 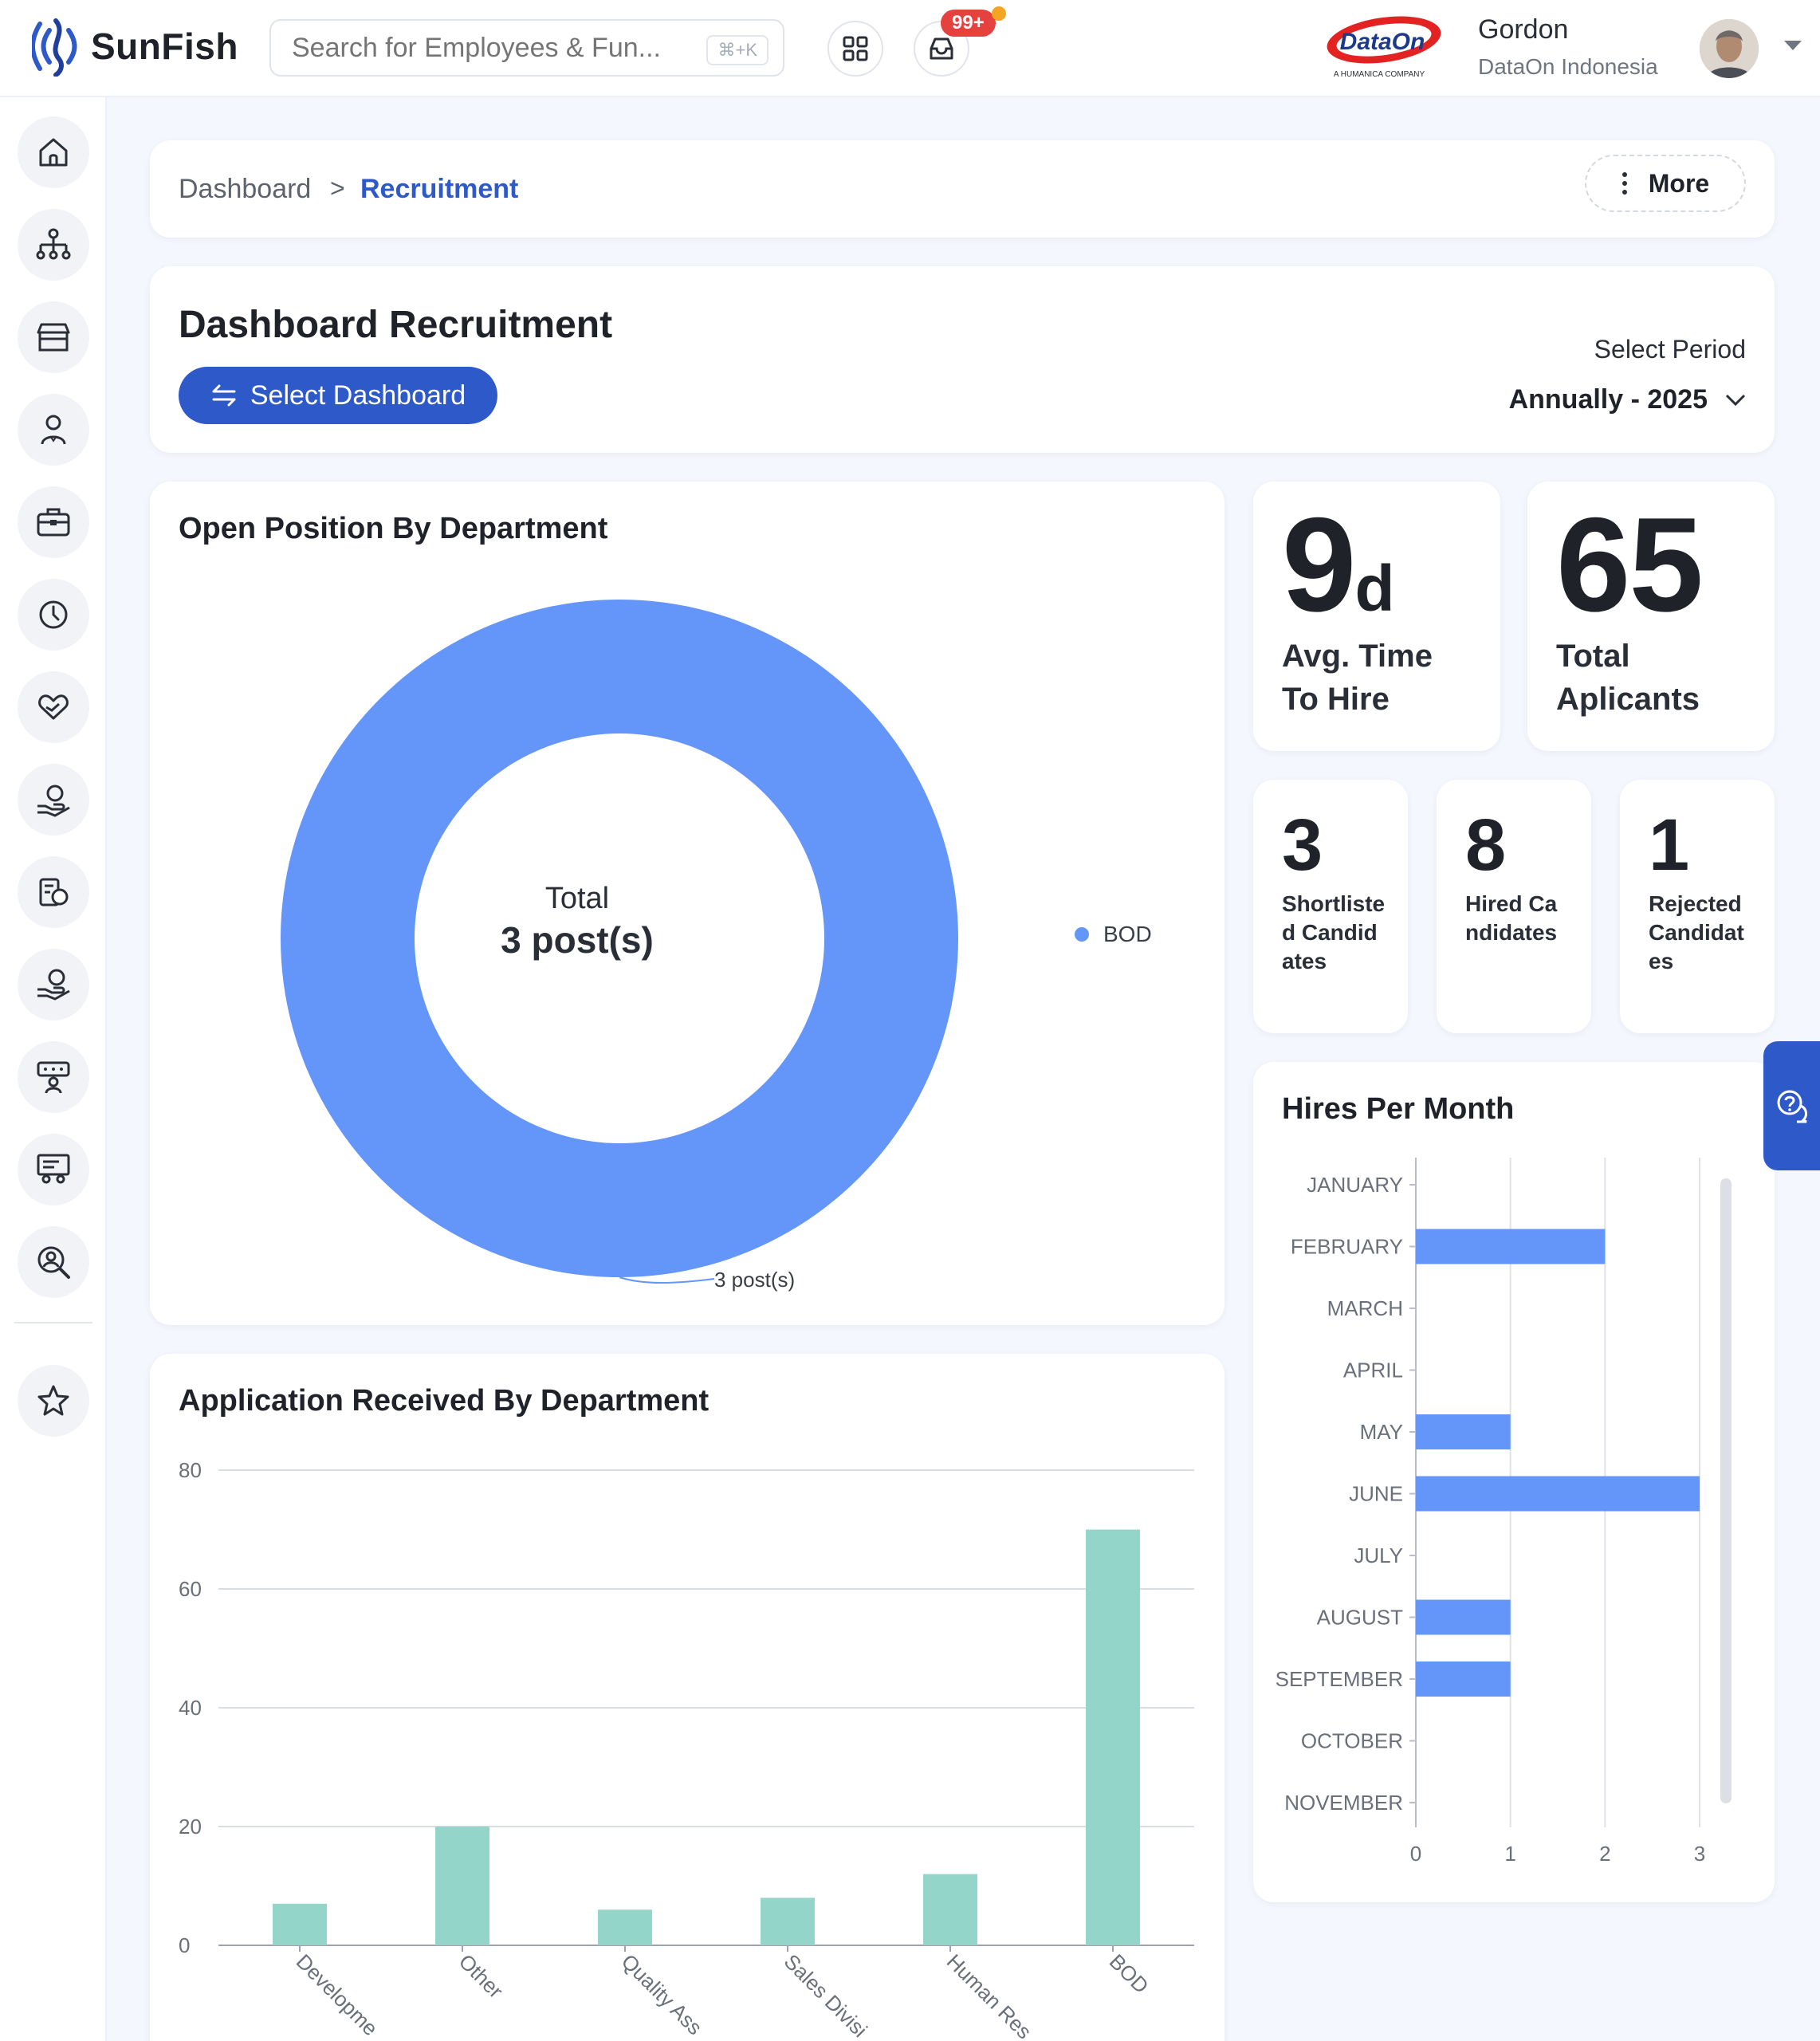 What do you see at coordinates (1334, 932) in the screenshot?
I see `shortlisted-label: Shortlisted Candidates` at bounding box center [1334, 932].